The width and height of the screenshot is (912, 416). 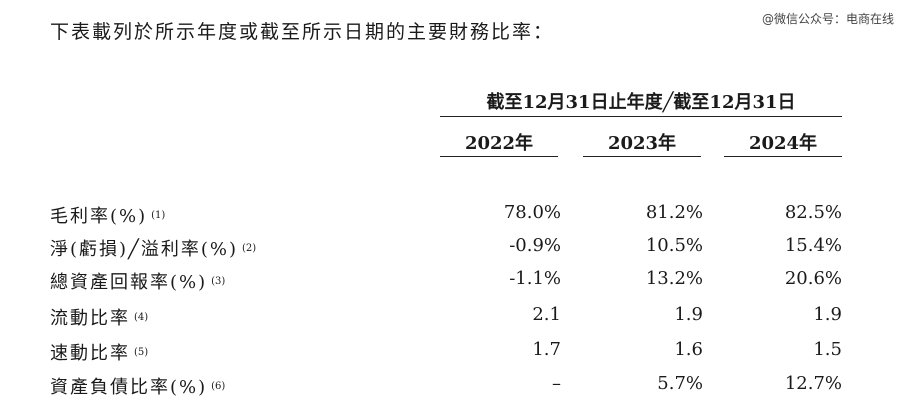 I want to click on table-cell: 10.5%, so click(x=674, y=245).